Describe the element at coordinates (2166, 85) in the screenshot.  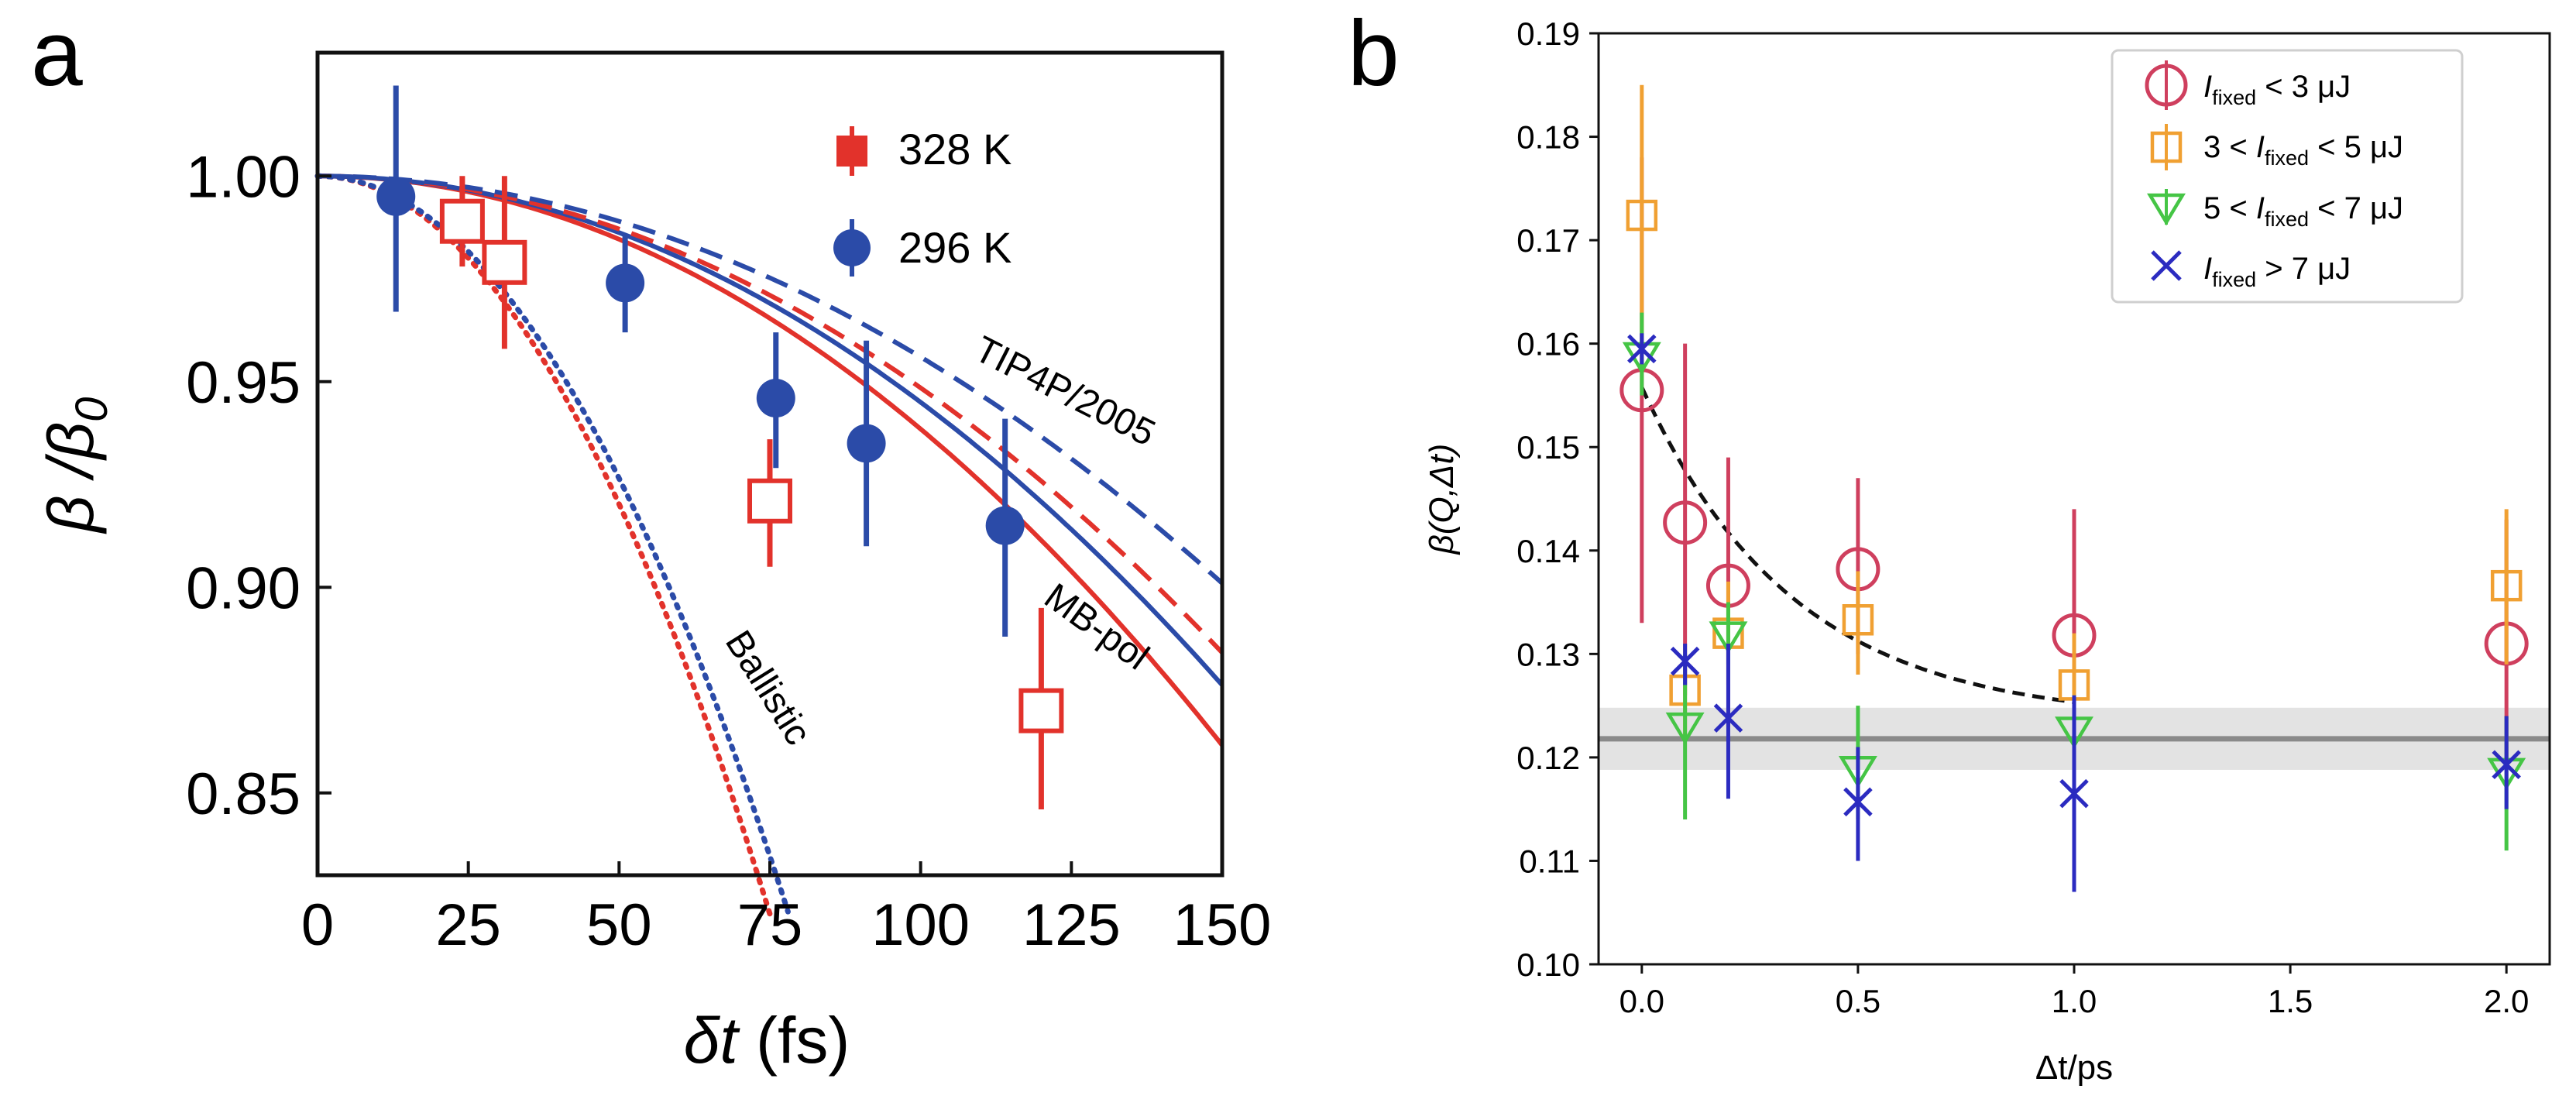
I see `b-legend-marker-lt3` at that location.